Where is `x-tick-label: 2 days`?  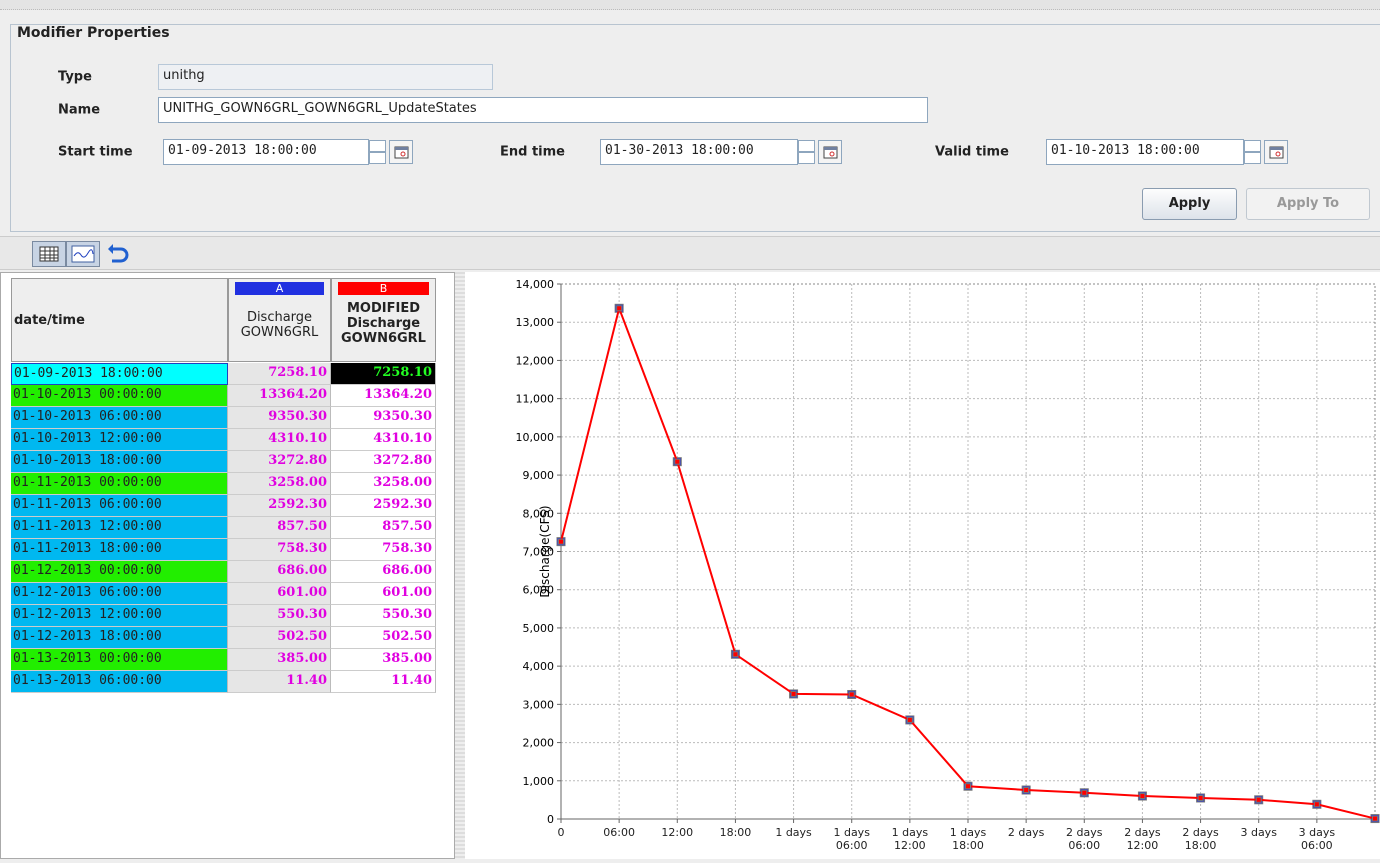 x-tick-label: 2 days is located at coordinates (1026, 832).